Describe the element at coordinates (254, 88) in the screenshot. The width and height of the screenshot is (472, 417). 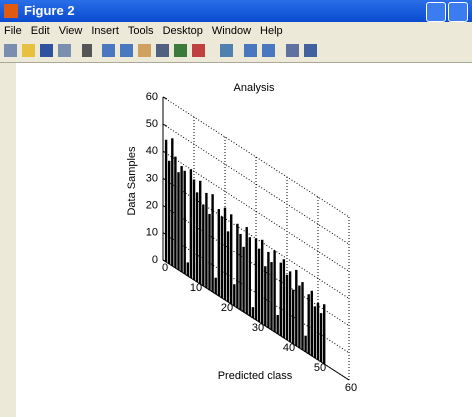
I see `chart-title: Analysis` at that location.